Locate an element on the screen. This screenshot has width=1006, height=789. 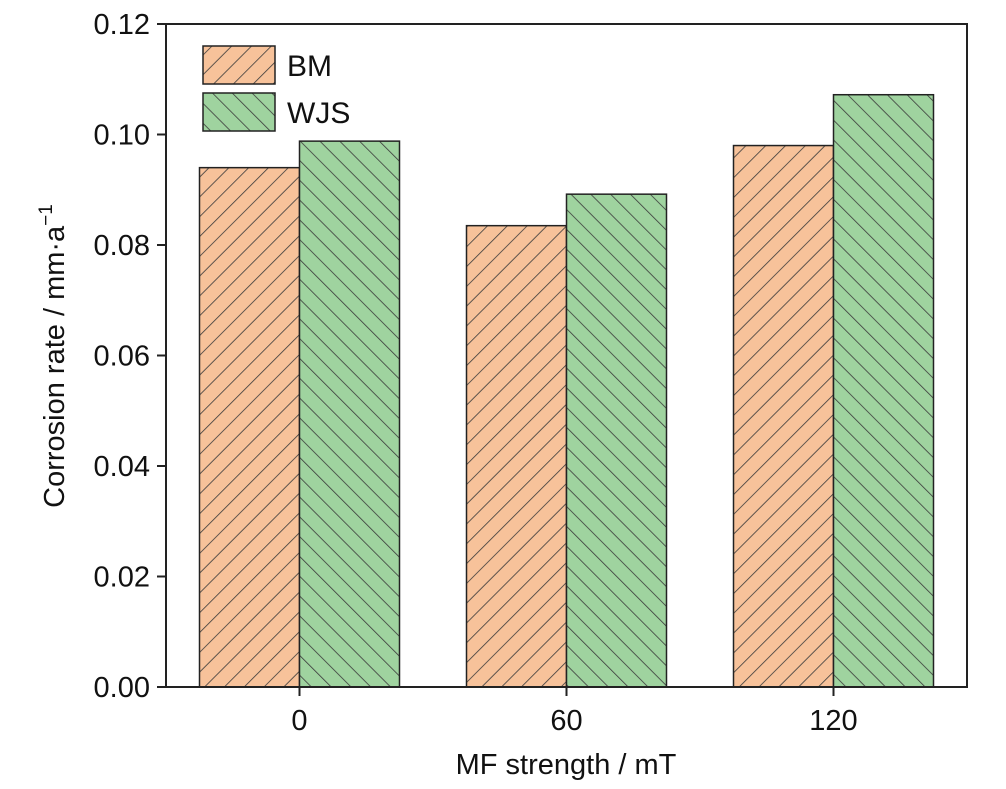
y-tick-label: 0.12 is located at coordinates (122, 25).